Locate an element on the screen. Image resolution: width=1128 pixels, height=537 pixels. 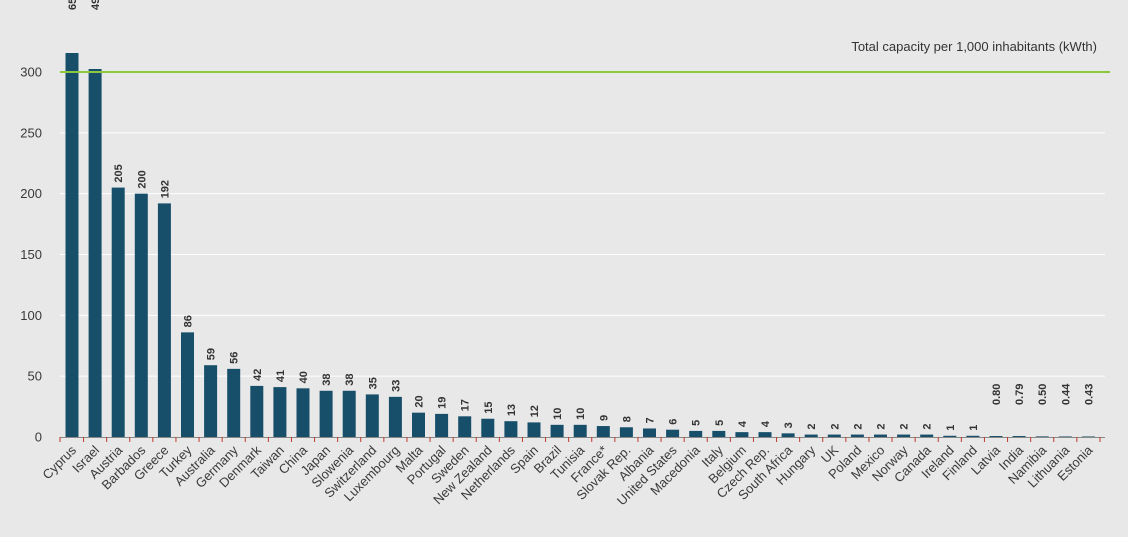
value-label: 205 is located at coordinates (119, 173).